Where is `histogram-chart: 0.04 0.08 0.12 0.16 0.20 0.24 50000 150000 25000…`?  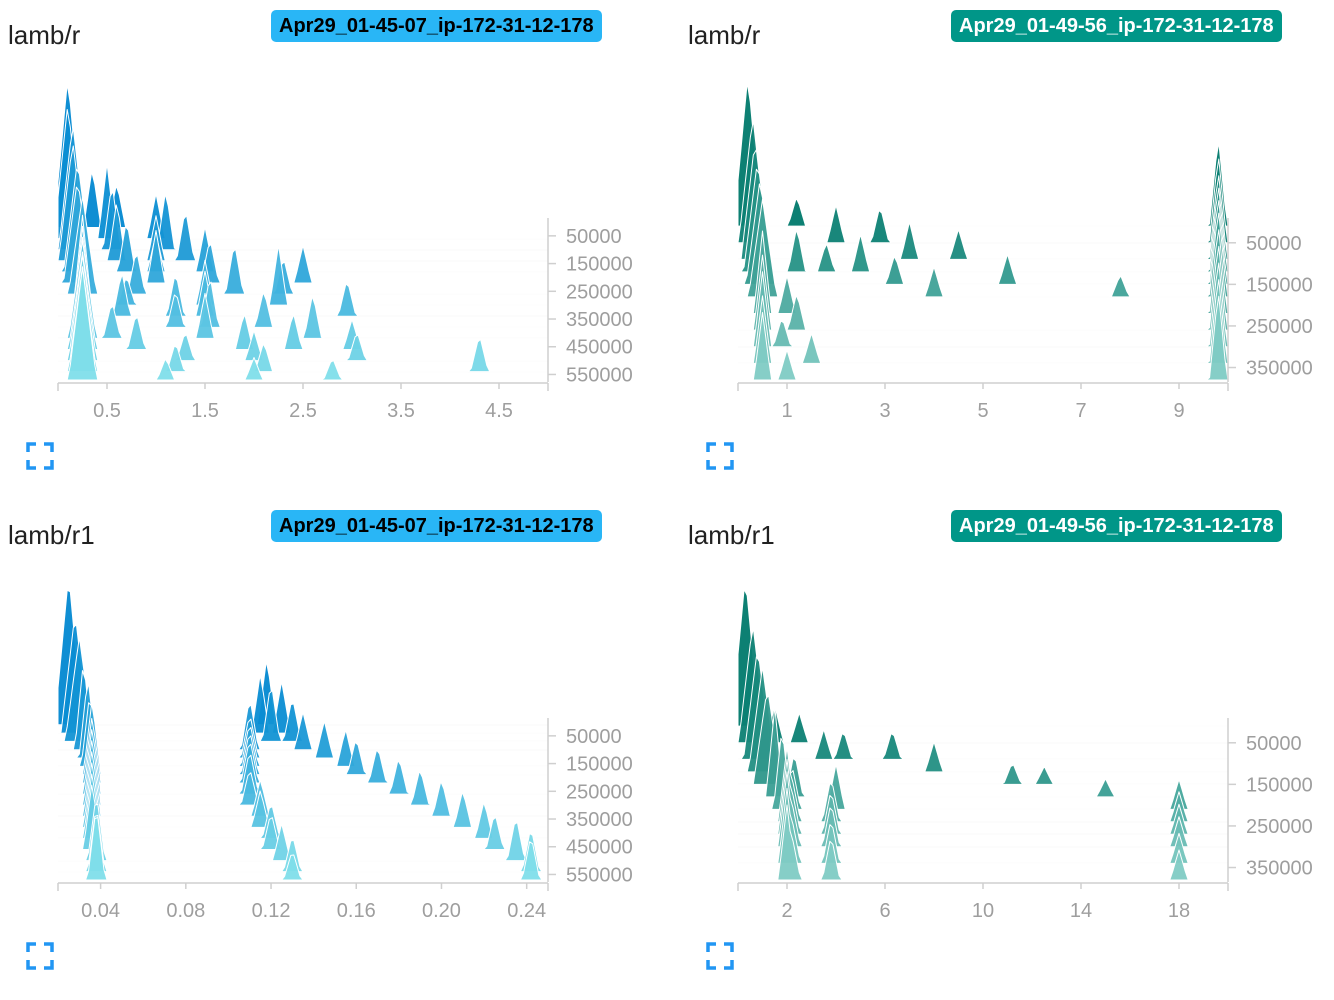
histogram-chart: 0.04 0.08 0.12 0.16 0.20 0.24 50000 150000 25000… is located at coordinates (345, 755).